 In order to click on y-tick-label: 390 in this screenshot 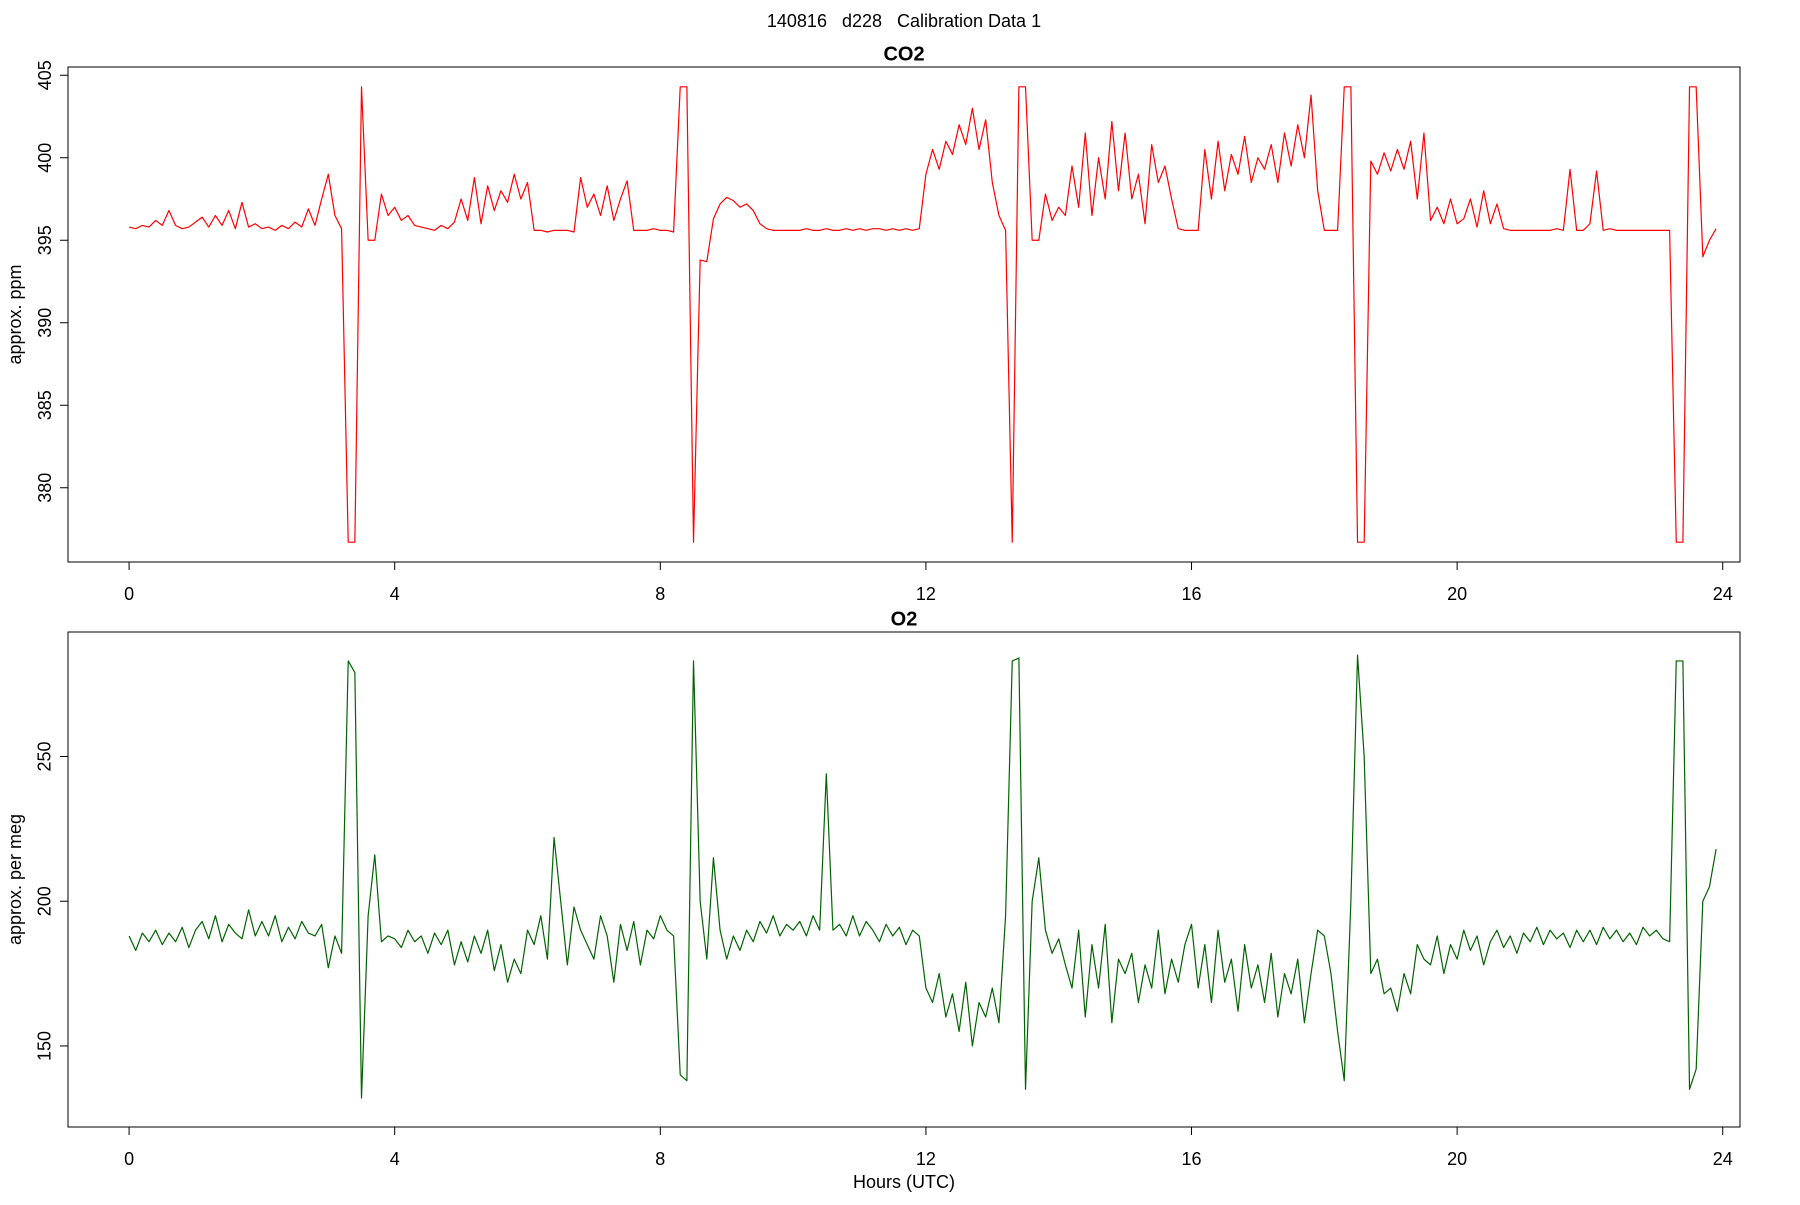, I will do `click(45, 323)`.